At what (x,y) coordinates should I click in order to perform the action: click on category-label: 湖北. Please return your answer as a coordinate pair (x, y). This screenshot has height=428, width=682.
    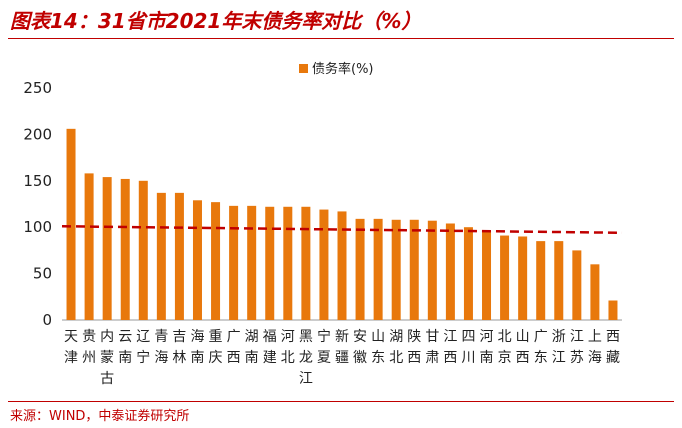
    Looking at the image, I should click on (396, 347).